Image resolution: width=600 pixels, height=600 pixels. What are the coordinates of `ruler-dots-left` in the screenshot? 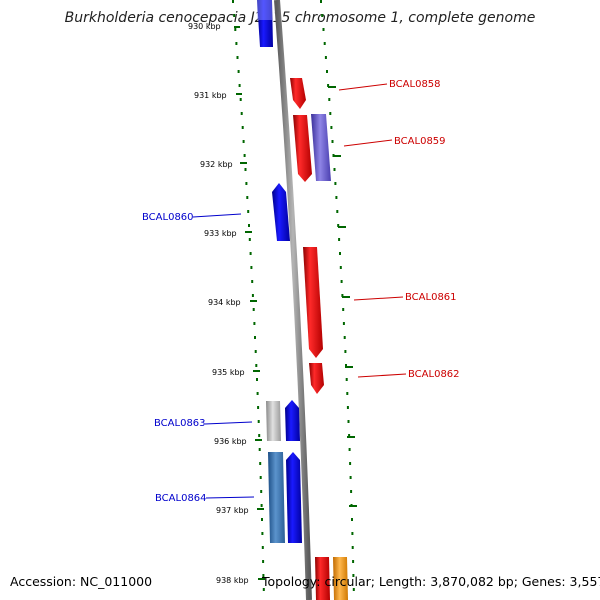 It's located at (248, 295).